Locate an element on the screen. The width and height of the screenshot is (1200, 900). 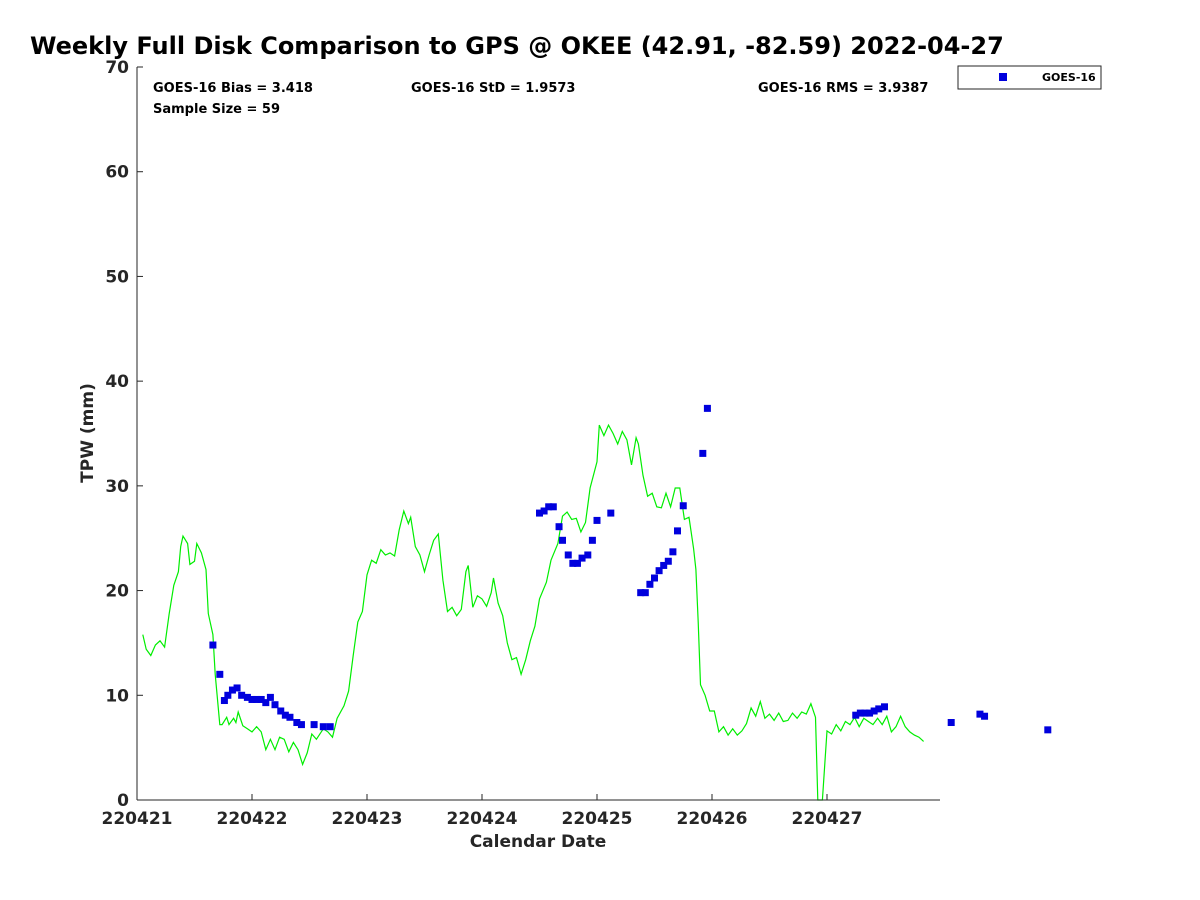
y-tick-label-70: 70 is located at coordinates (117, 68).